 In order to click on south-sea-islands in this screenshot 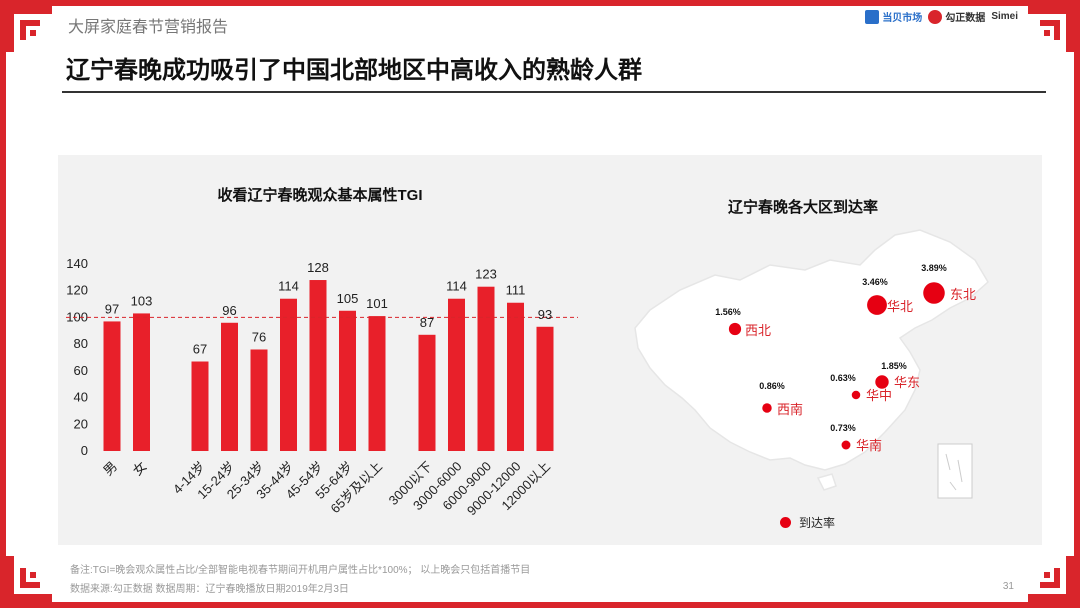, I will do `click(954, 472)`.